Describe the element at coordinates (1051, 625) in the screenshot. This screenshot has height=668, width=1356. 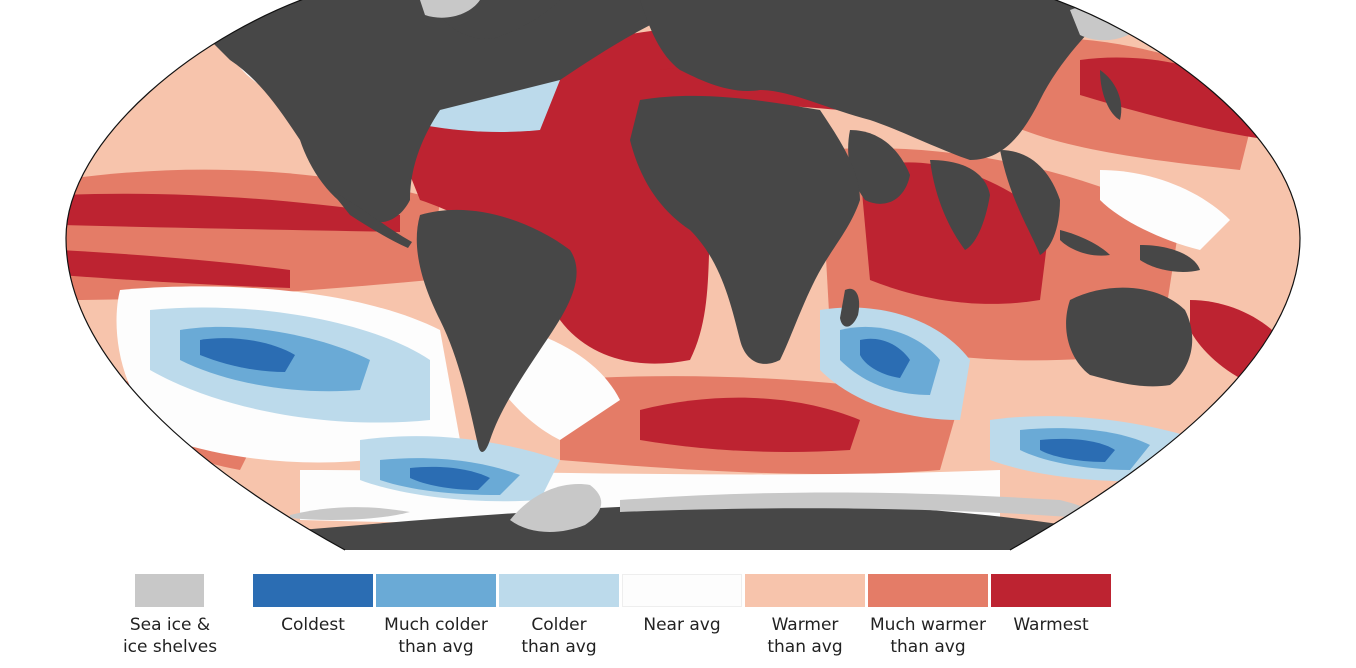
I see `legend-label-warmest: Warmest` at that location.